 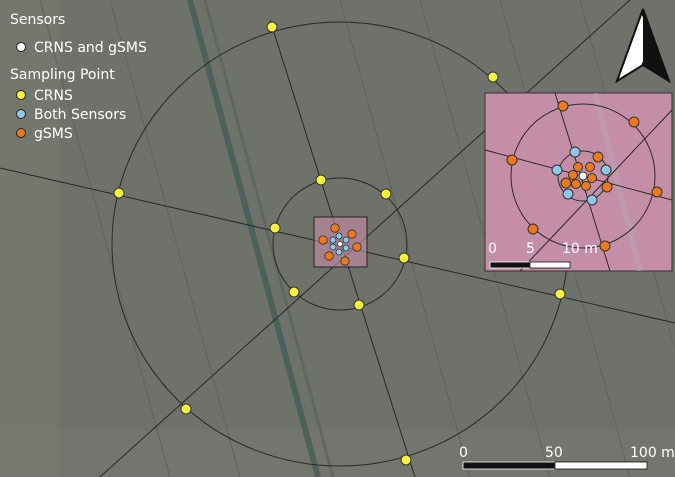 I want to click on main-scale-label: 100 m, so click(x=652, y=453).